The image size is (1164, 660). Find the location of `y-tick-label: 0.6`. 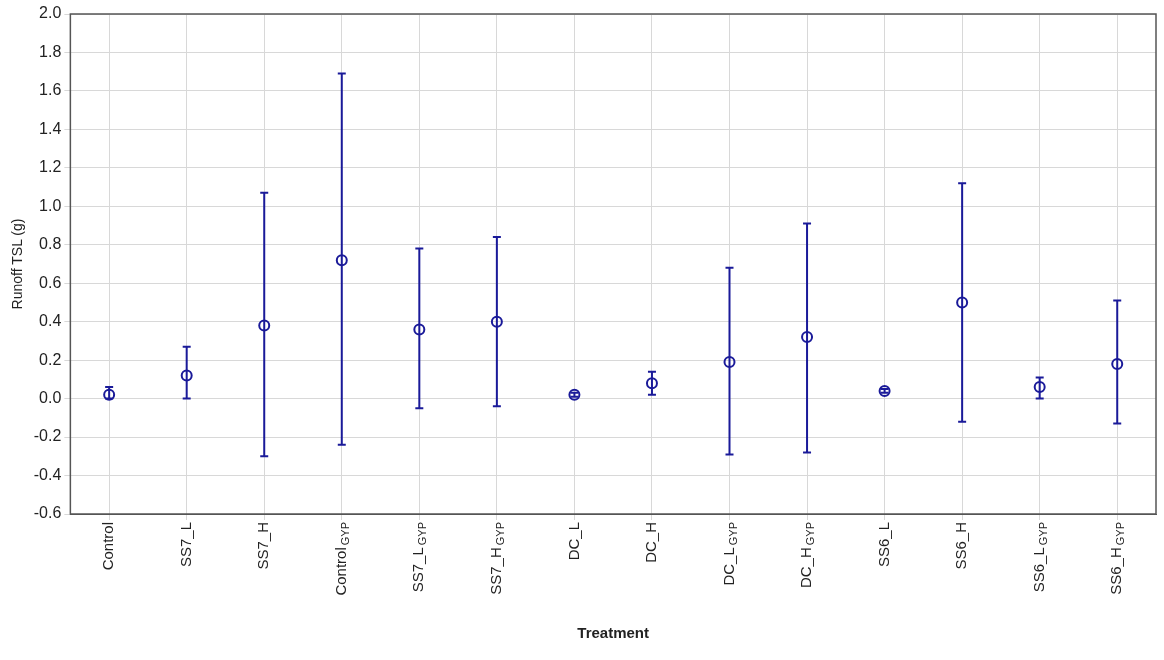

y-tick-label: 0.6 is located at coordinates (50, 282).